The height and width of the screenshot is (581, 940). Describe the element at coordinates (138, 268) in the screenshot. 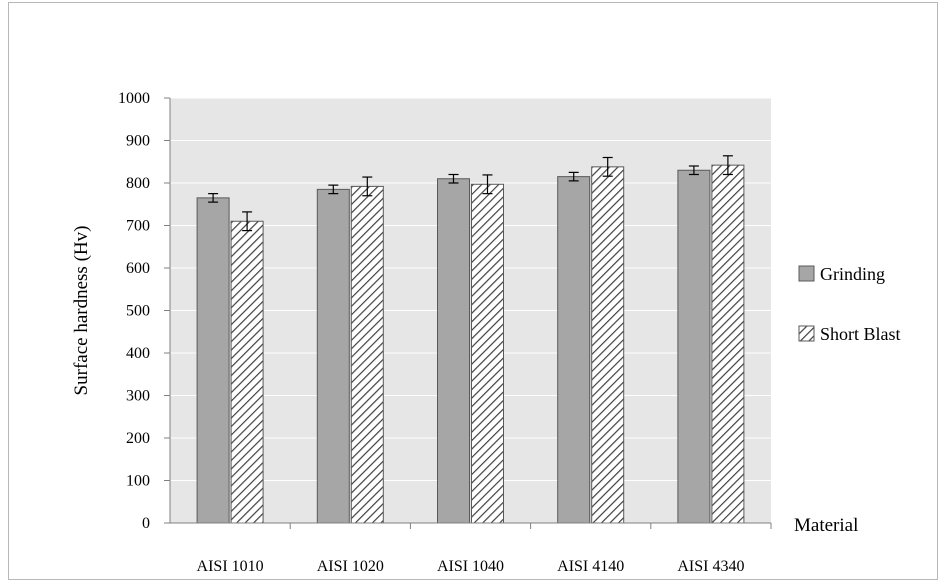

I see `y-tick-label: 600` at that location.